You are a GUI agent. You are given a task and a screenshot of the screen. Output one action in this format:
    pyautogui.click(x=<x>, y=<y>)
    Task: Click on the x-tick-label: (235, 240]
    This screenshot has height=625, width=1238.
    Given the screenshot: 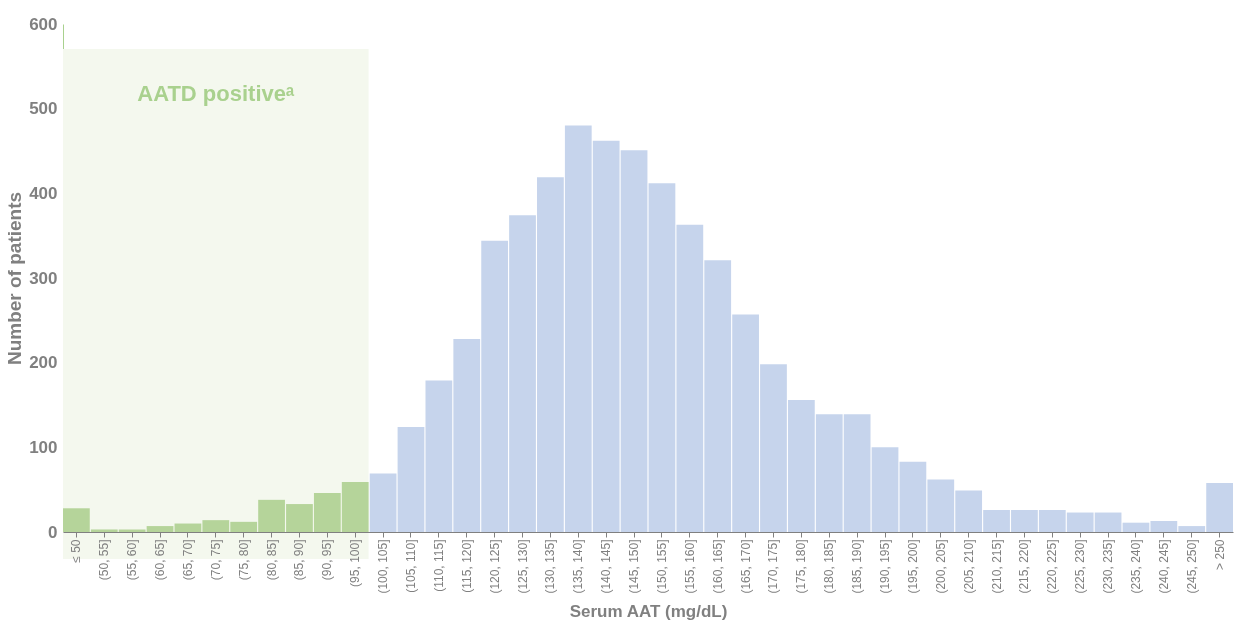 What is the action you would take?
    pyautogui.click(x=1135, y=566)
    